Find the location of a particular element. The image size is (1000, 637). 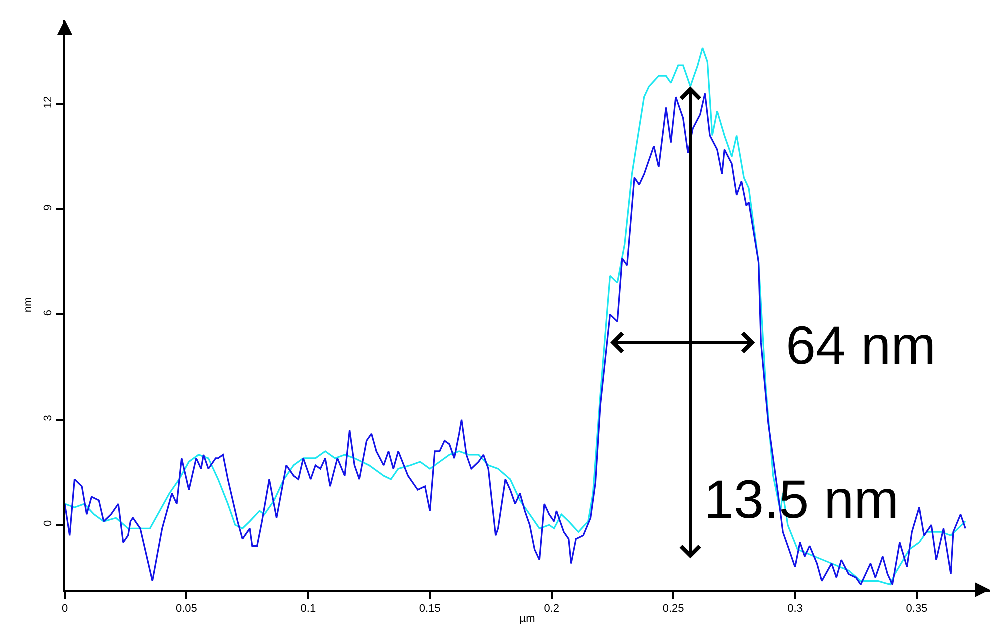

x-tick-label: 0.3 is located at coordinates (795, 609).